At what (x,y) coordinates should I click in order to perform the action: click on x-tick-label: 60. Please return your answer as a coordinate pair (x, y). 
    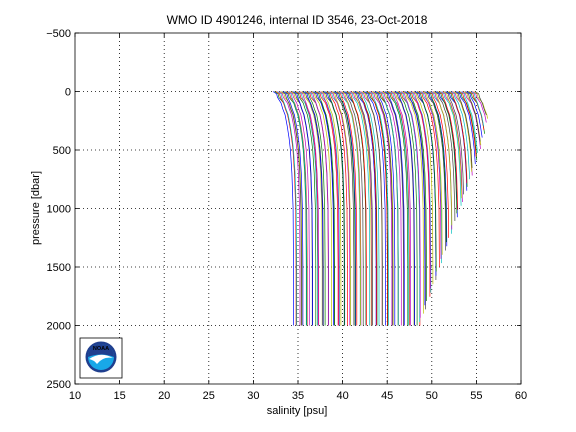
    Looking at the image, I should click on (521, 396).